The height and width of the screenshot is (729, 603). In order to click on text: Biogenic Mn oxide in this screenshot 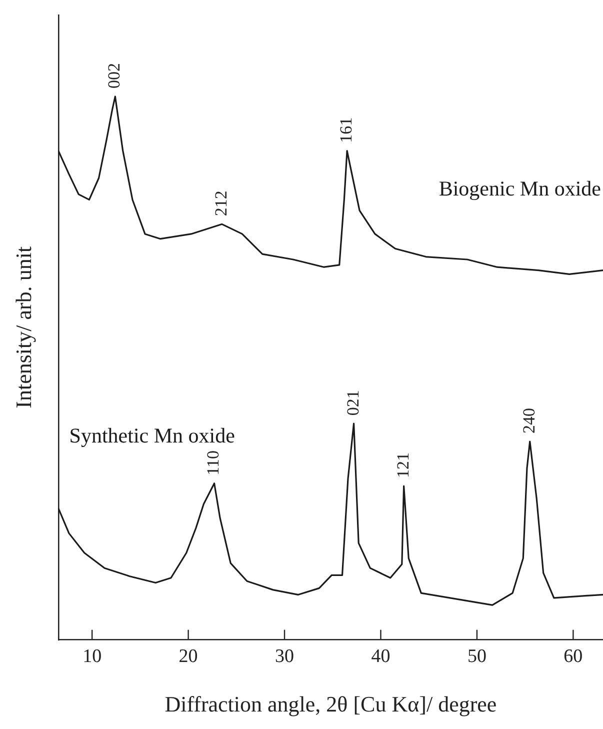, I will do `click(519, 188)`.